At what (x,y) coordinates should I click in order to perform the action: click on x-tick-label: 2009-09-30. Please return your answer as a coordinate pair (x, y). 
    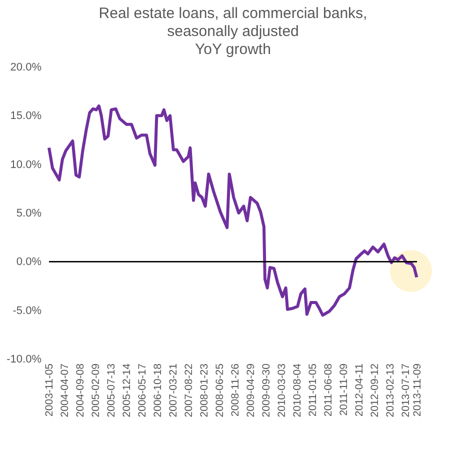
    Looking at the image, I should click on (266, 390).